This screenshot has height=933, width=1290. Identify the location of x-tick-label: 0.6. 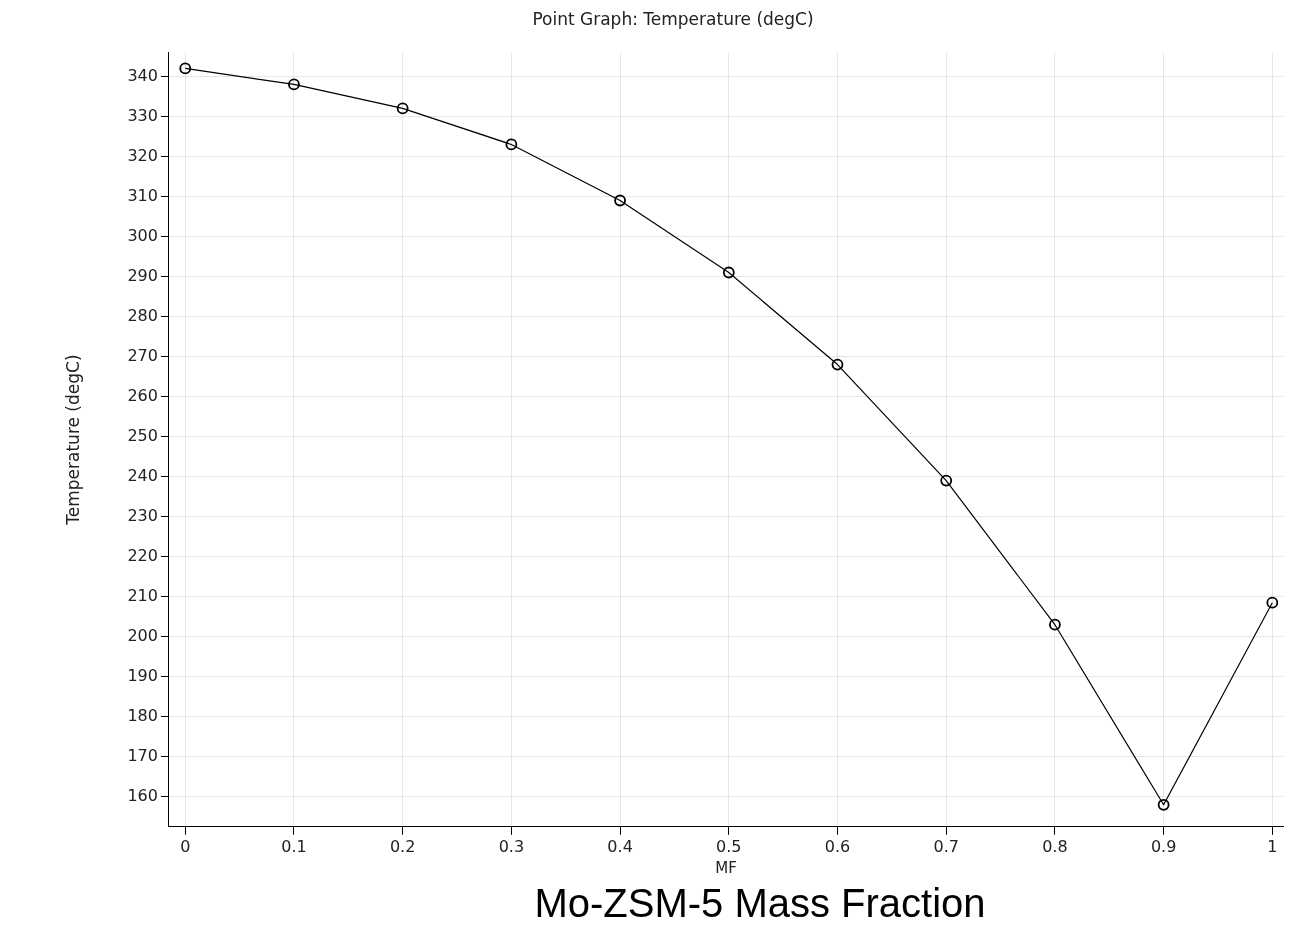
(837, 846).